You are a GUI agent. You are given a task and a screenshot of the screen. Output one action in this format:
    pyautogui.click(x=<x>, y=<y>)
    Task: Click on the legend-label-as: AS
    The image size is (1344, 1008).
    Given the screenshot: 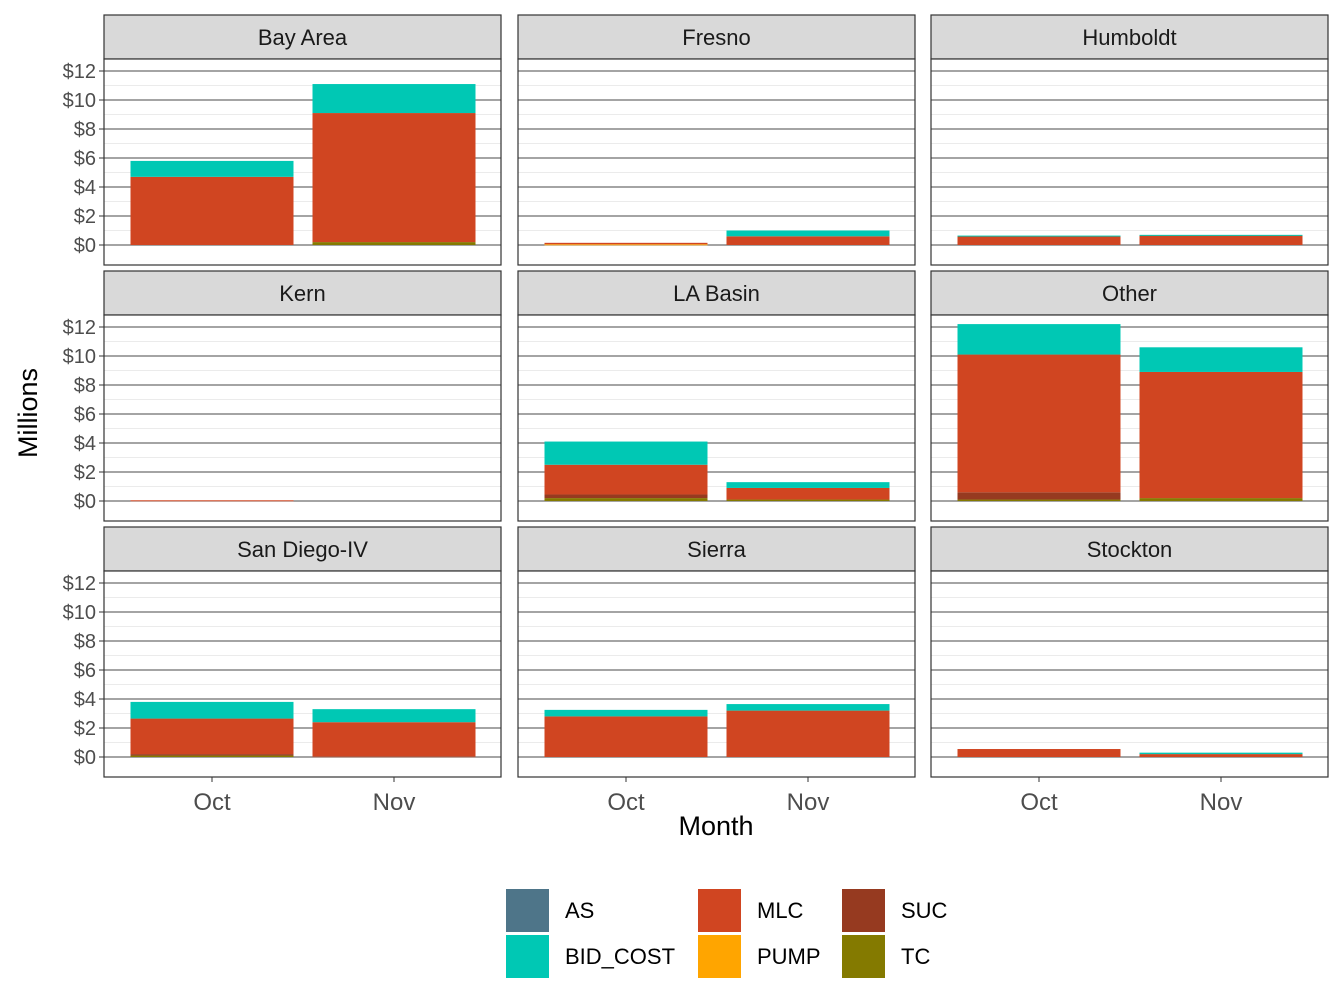 What is the action you would take?
    pyautogui.click(x=579, y=910)
    